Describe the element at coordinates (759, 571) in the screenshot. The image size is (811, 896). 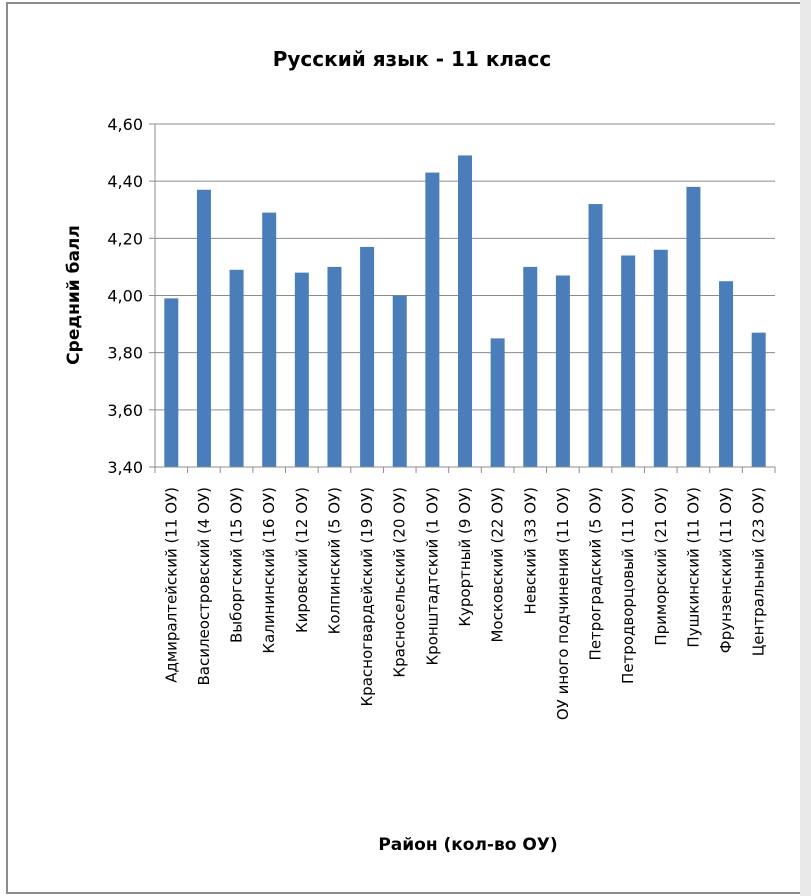
I see `x-tick-label: Центральный (23 ОУ)` at that location.